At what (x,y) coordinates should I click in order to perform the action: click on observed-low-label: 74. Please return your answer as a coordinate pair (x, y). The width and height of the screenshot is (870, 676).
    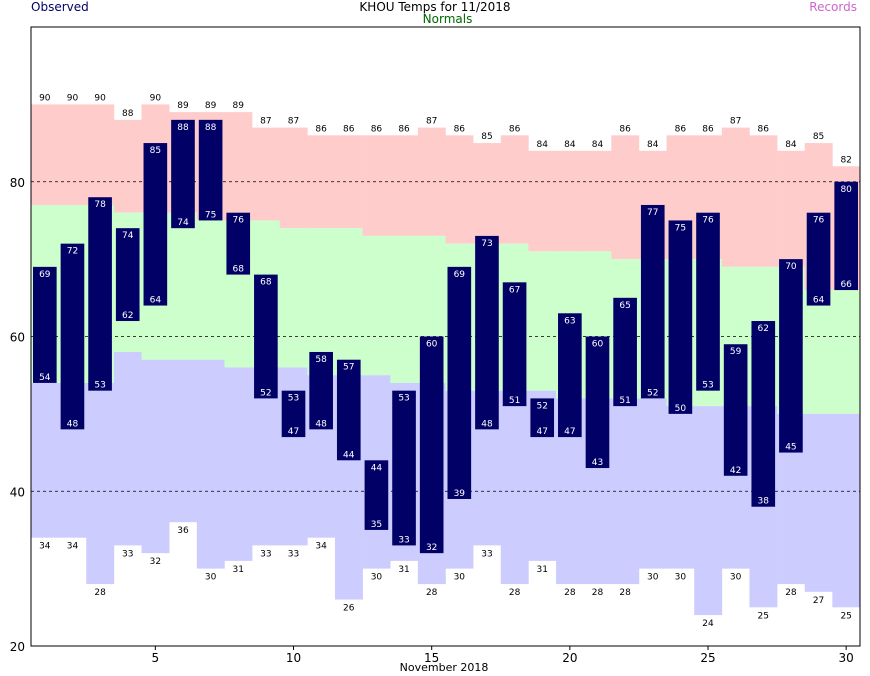
    Looking at the image, I should click on (183, 223).